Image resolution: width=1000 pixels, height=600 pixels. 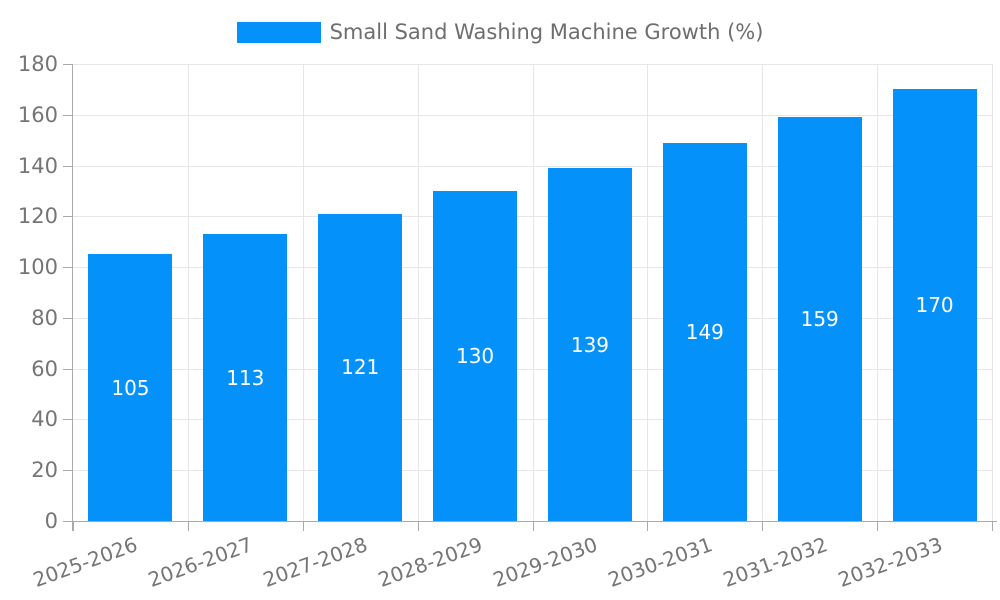 What do you see at coordinates (530, 521) in the screenshot?
I see `x-axis-line` at bounding box center [530, 521].